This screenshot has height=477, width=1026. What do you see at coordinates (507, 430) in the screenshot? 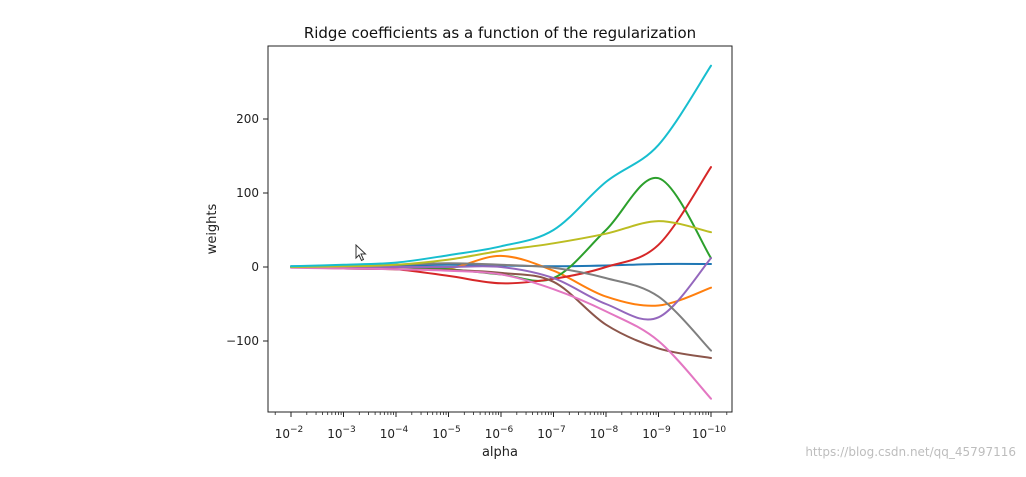
I see `x-tick-exponent: −6` at bounding box center [507, 430].